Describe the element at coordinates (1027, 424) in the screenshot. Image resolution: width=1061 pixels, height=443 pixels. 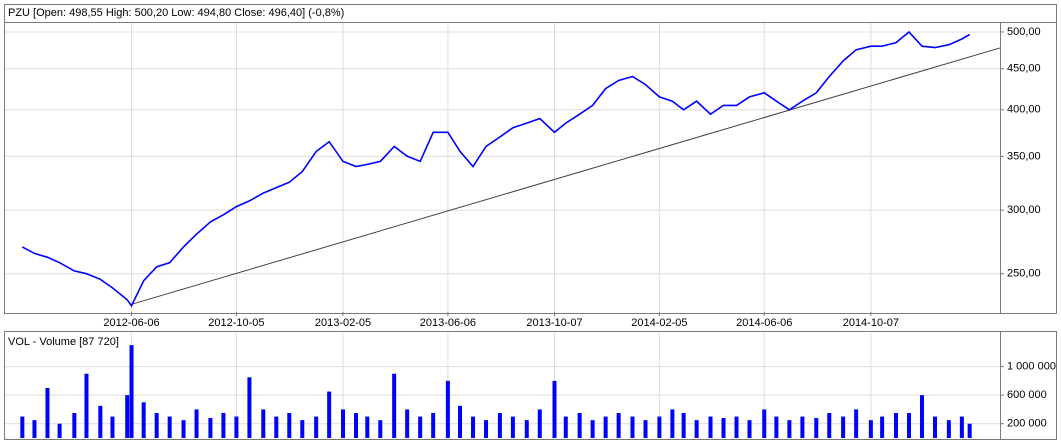
I see `y-tick-label: 200 000` at that location.